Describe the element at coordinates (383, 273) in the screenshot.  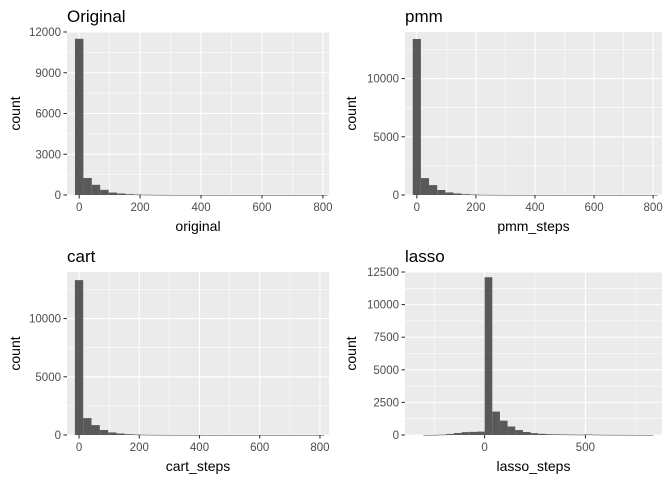
I see `y-tick-label: 12500` at that location.